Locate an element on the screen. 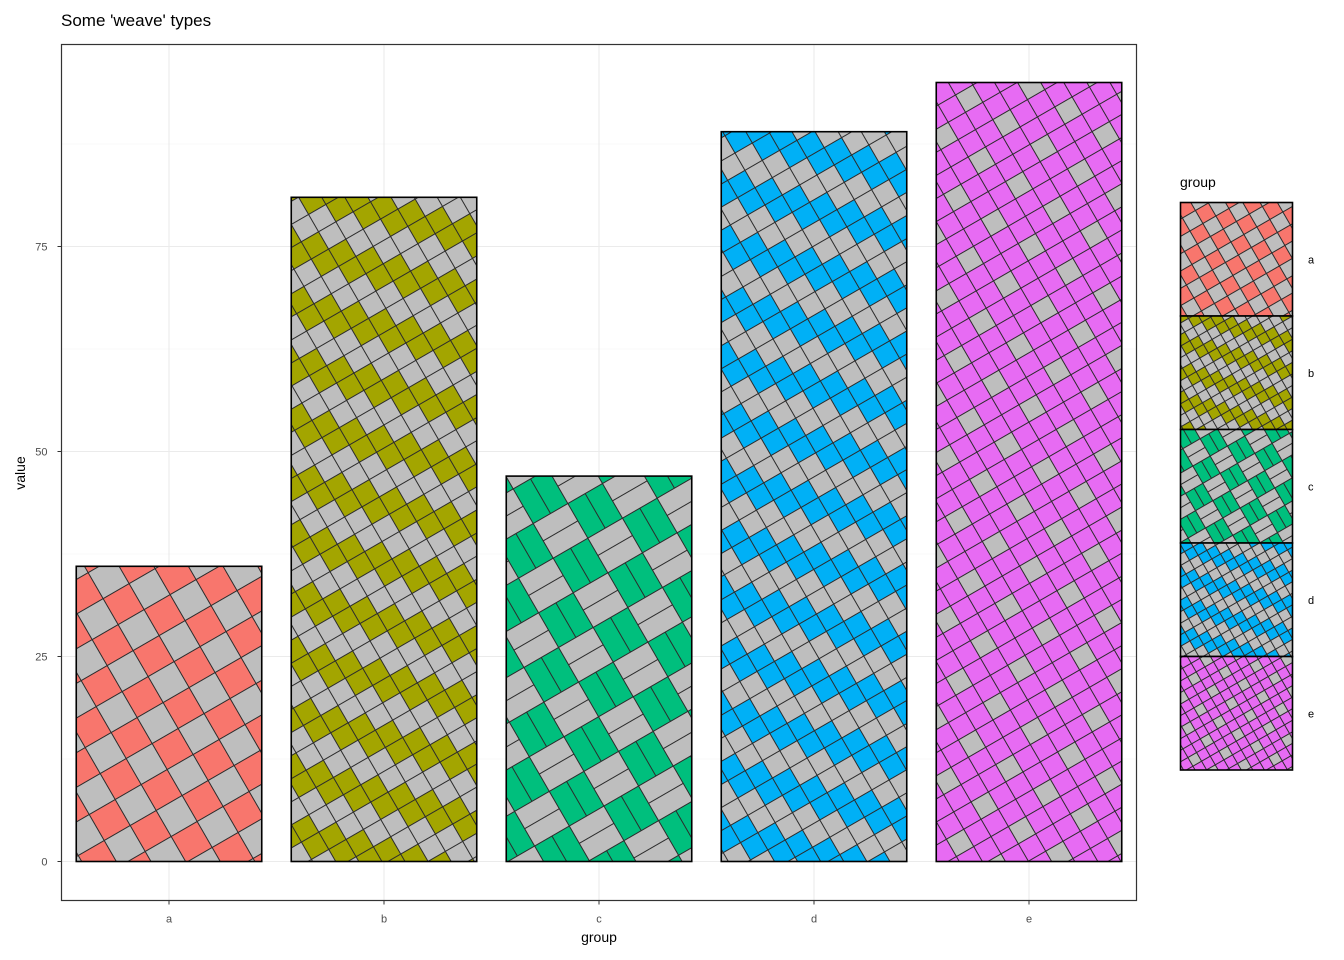 This screenshot has width=1344, height=960. x-tick-label: b is located at coordinates (384, 920).